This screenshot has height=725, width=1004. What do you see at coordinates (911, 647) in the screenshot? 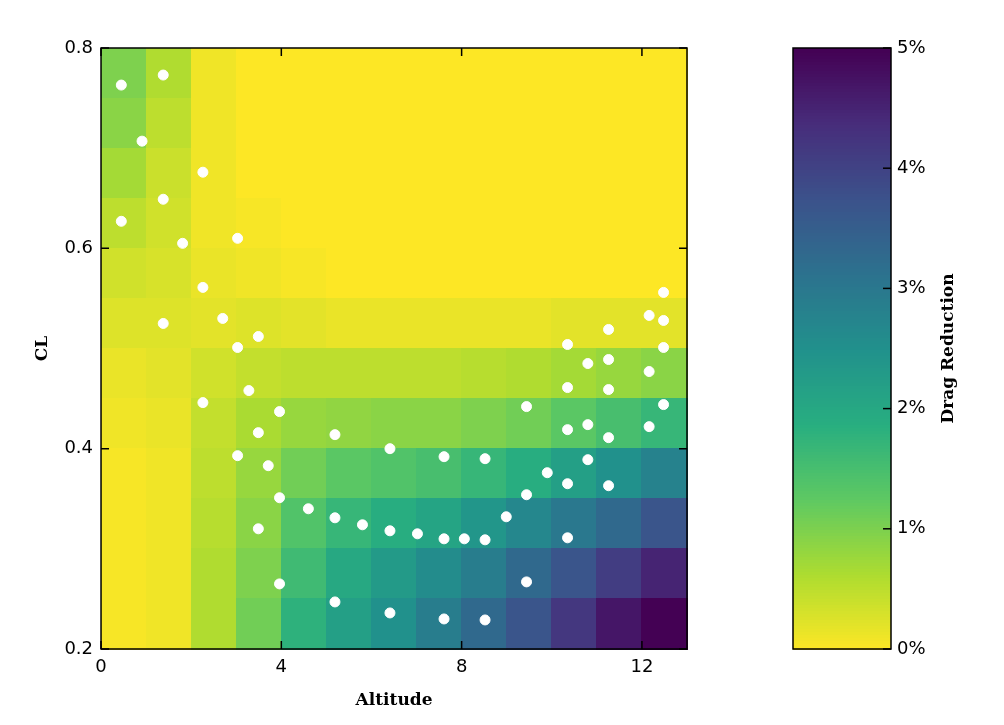
I see `color-bar-label: 0%` at bounding box center [911, 647].